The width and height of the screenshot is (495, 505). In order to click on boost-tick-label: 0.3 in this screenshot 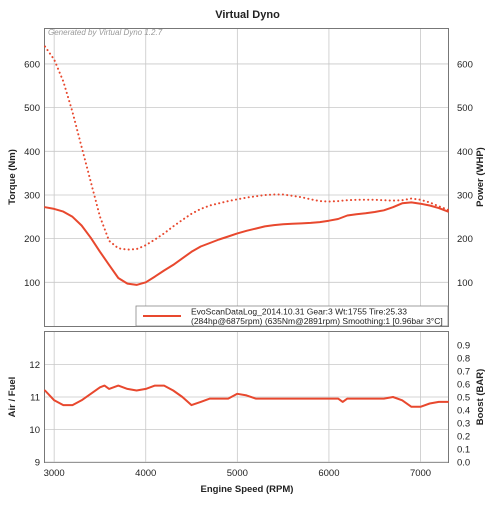, I will do `click(463, 424)`.